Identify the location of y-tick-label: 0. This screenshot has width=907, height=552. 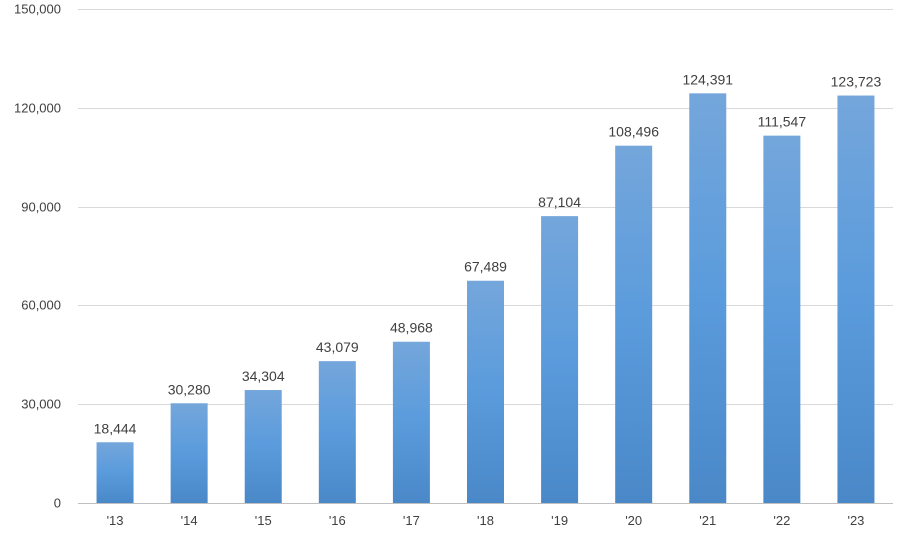
(57, 503).